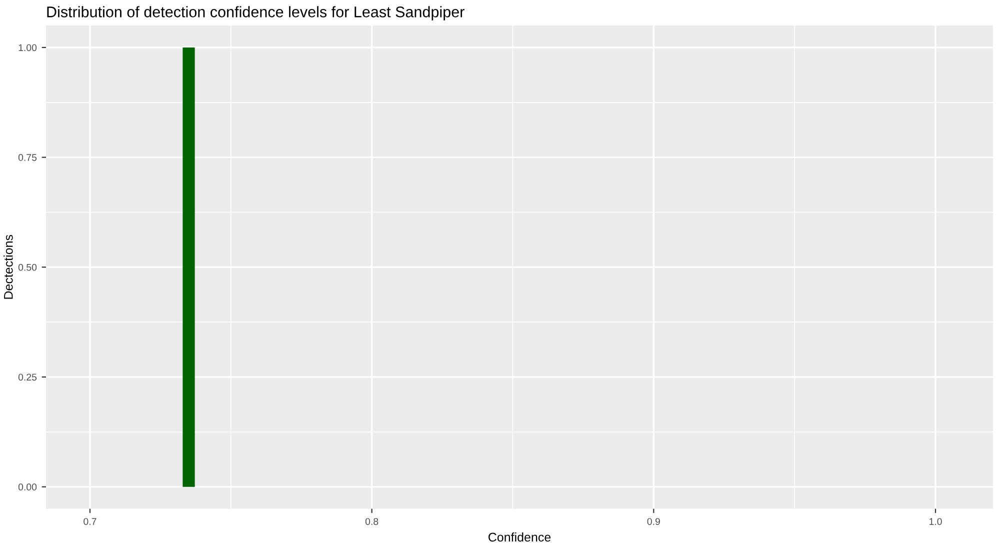 This screenshot has width=1000, height=543. What do you see at coordinates (27, 157) in the screenshot?
I see `y-tick-label: 0.75` at bounding box center [27, 157].